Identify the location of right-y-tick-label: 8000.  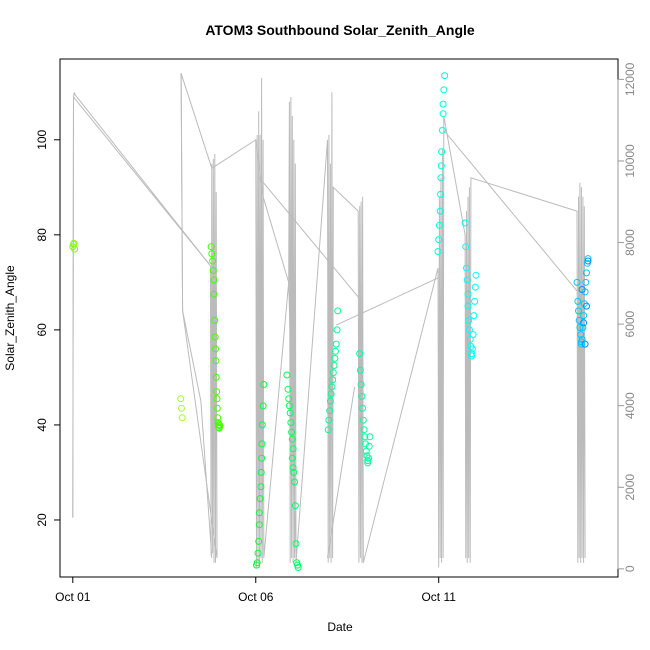
(630, 242).